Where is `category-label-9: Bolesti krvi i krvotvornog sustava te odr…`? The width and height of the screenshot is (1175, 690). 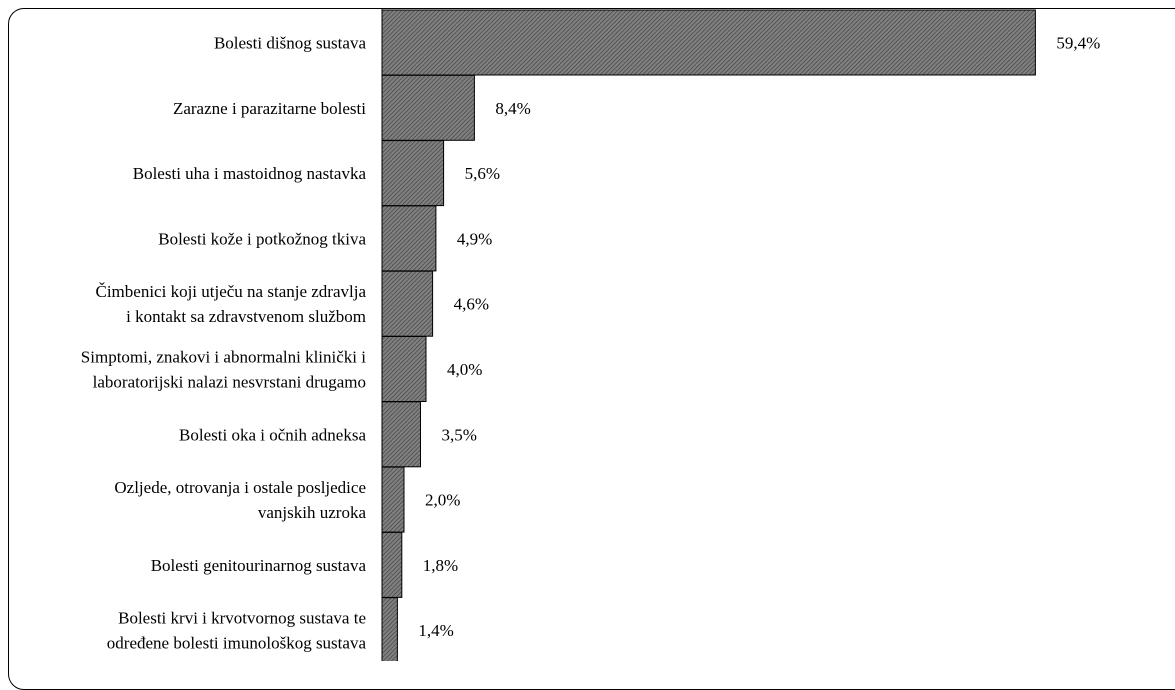
category-label-9: Bolesti krvi i krvotvornog sustava te odr… is located at coordinates (237, 631).